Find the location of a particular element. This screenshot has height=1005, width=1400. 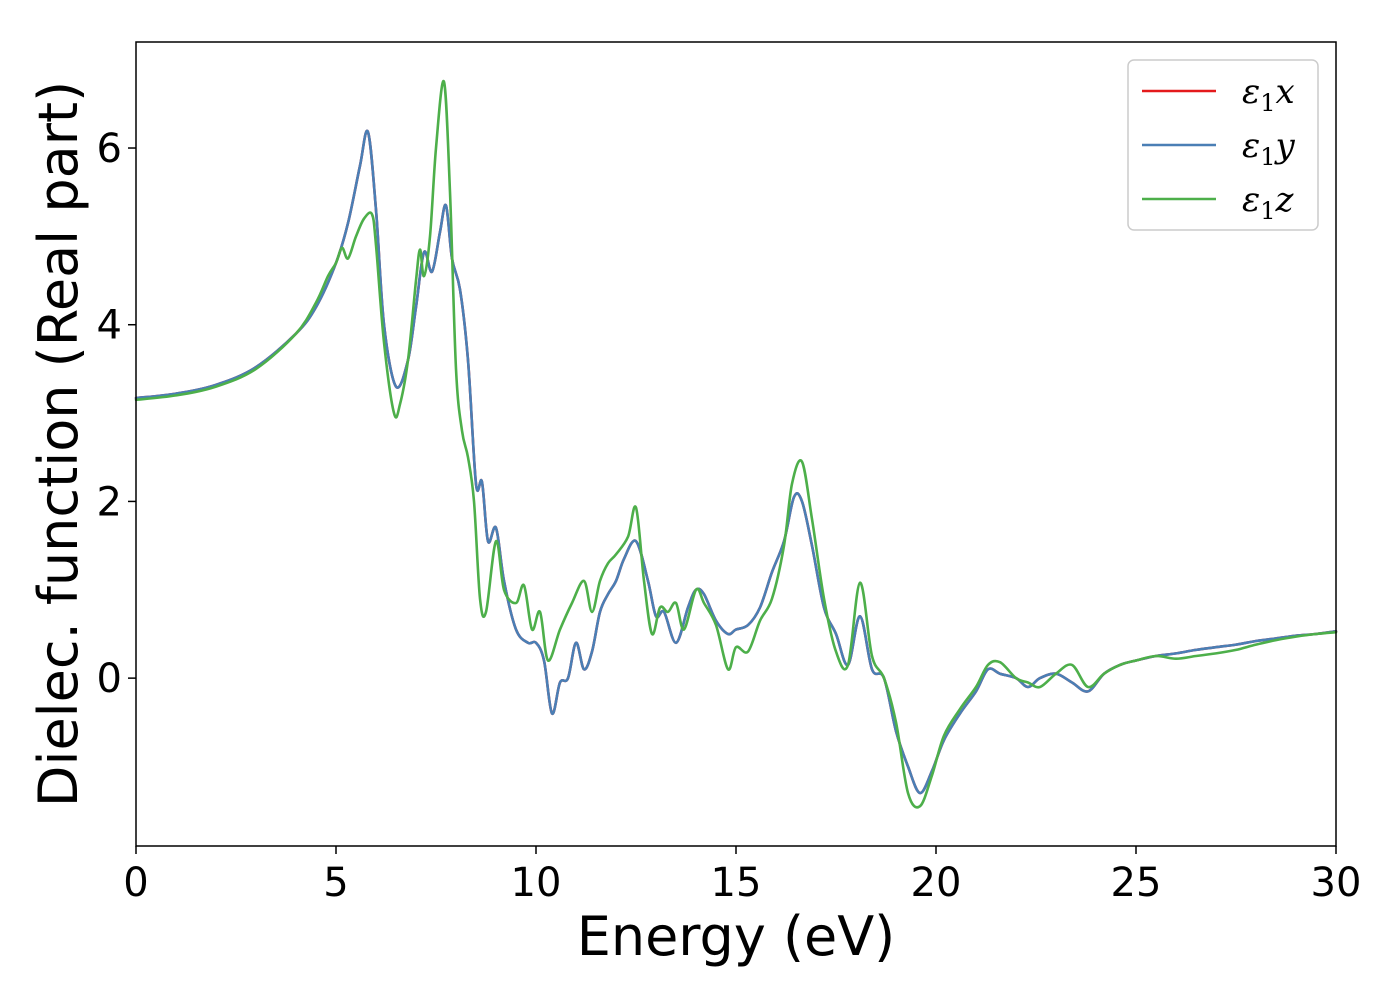

x-tick-label: 10 is located at coordinates (536, 883).